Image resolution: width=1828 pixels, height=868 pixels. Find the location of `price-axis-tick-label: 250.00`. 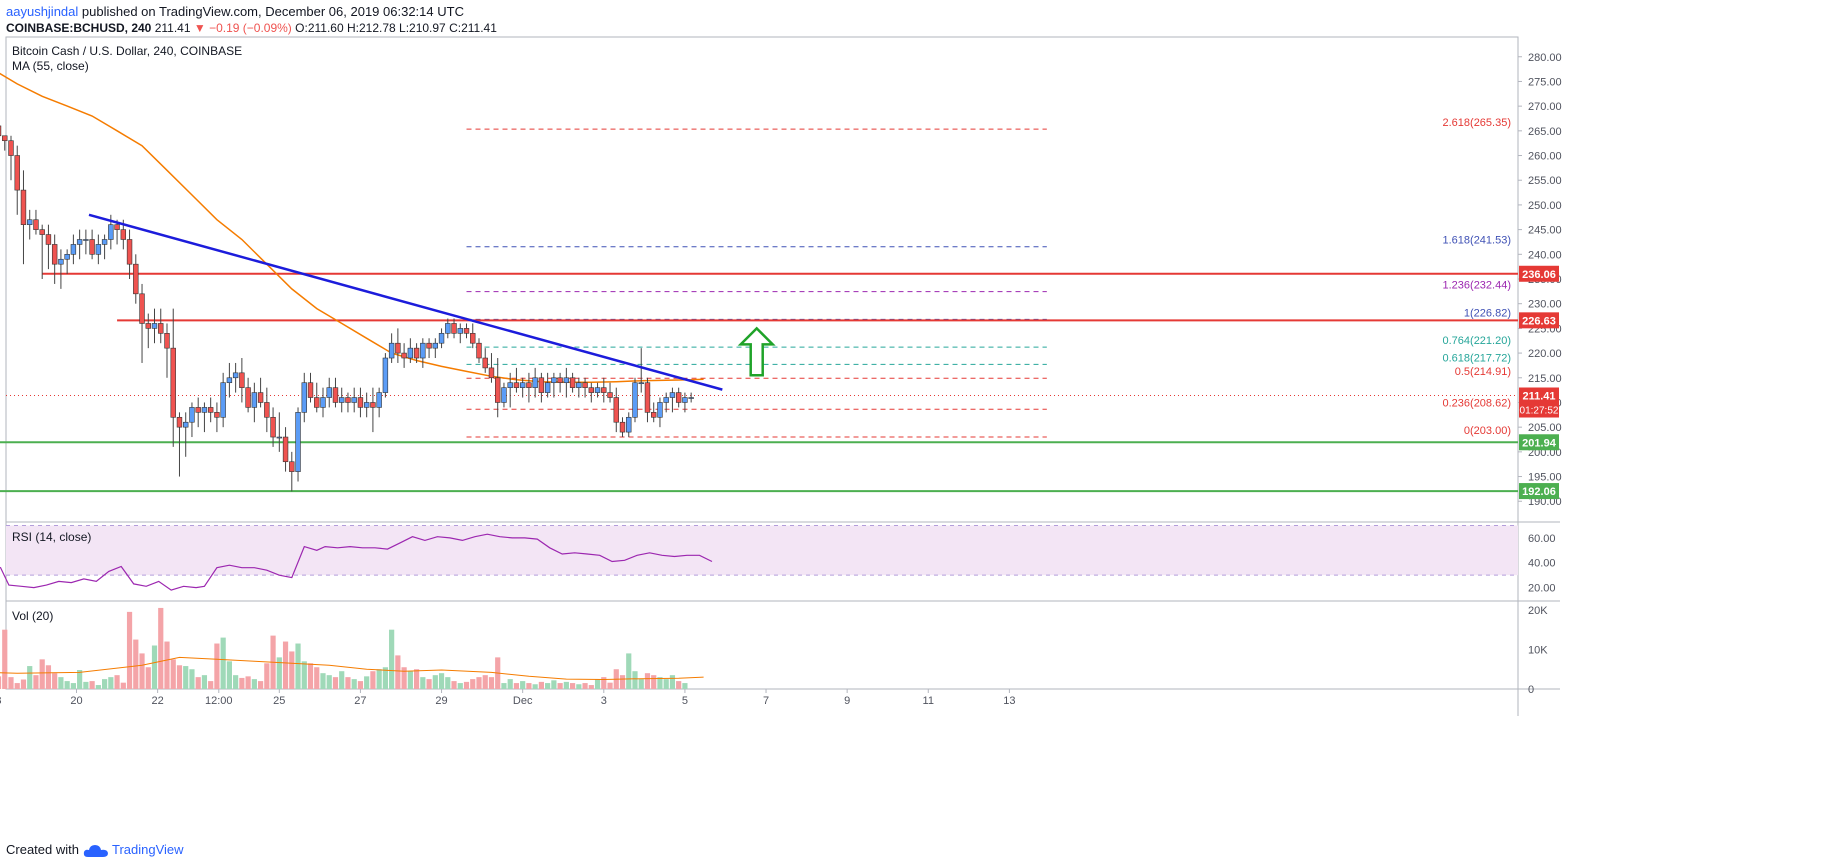

price-axis-tick-label: 250.00 is located at coordinates (1545, 206).